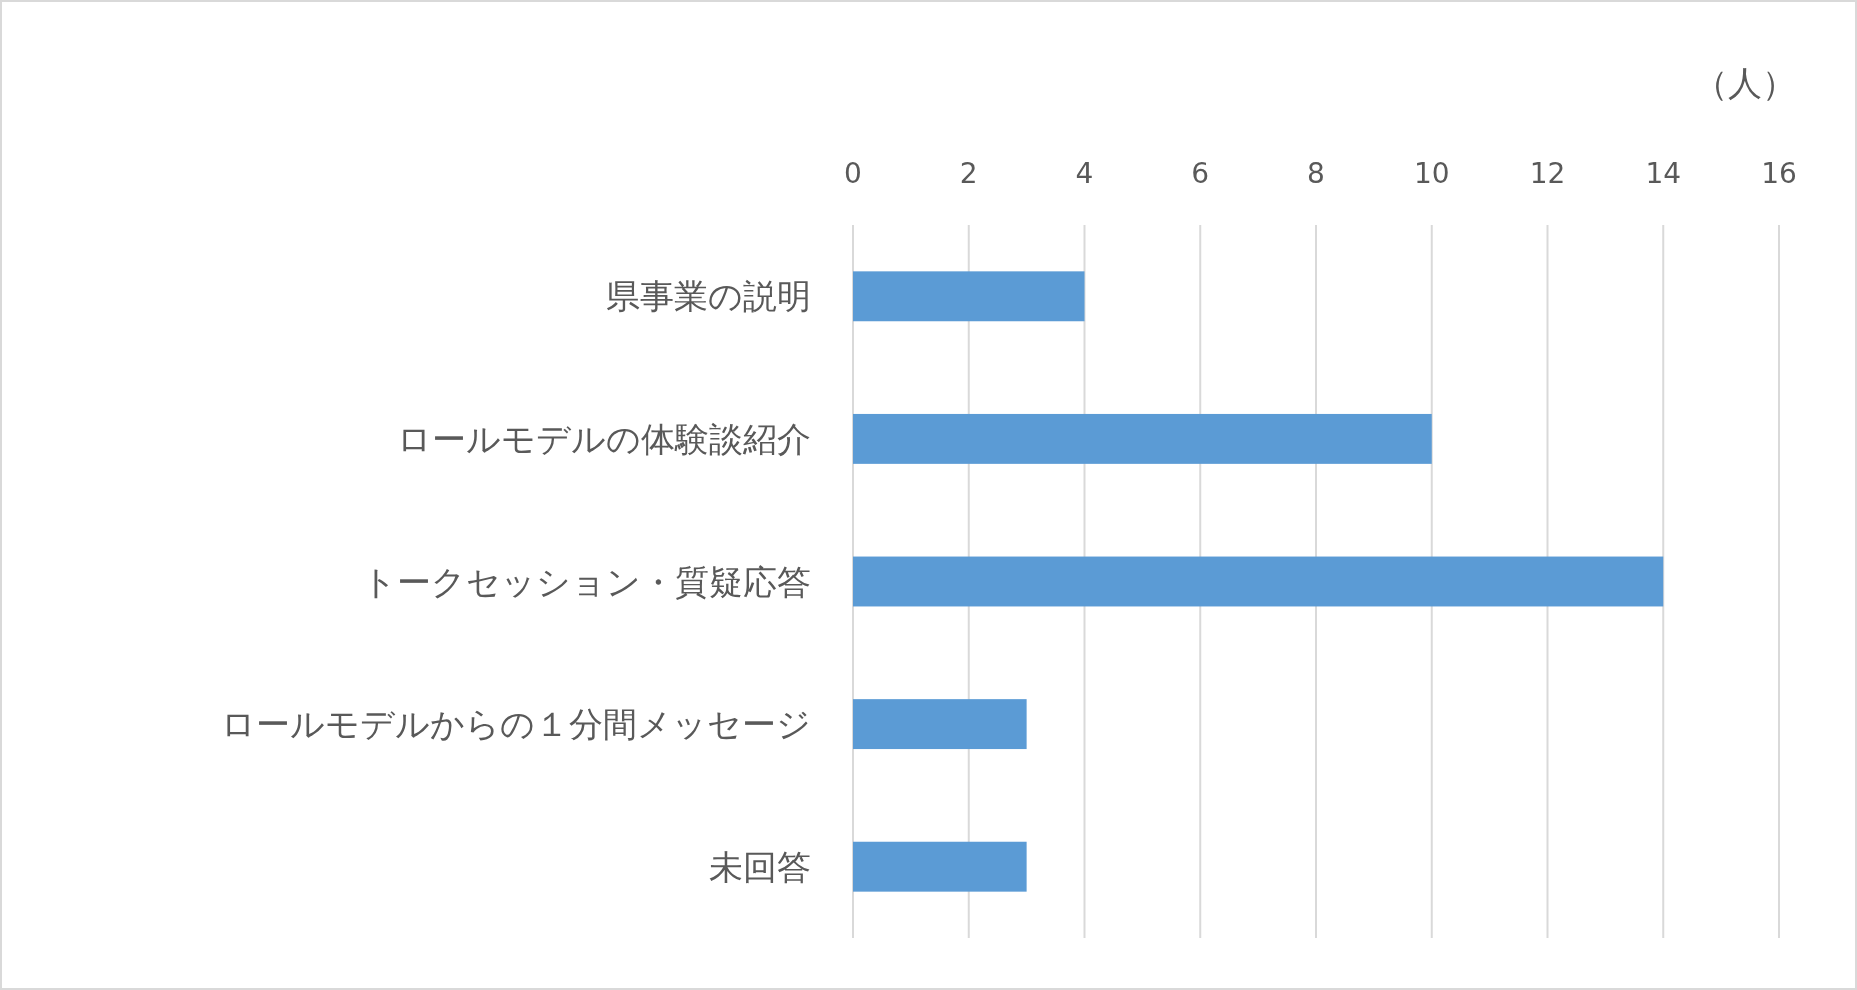  What do you see at coordinates (1745, 83) in the screenshot?
I see `x-axis-title: （人）` at bounding box center [1745, 83].